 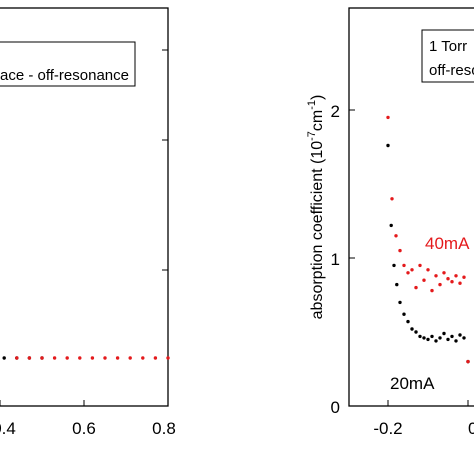 I want to click on left-xtick-label-2: 0.8, so click(x=164, y=428).